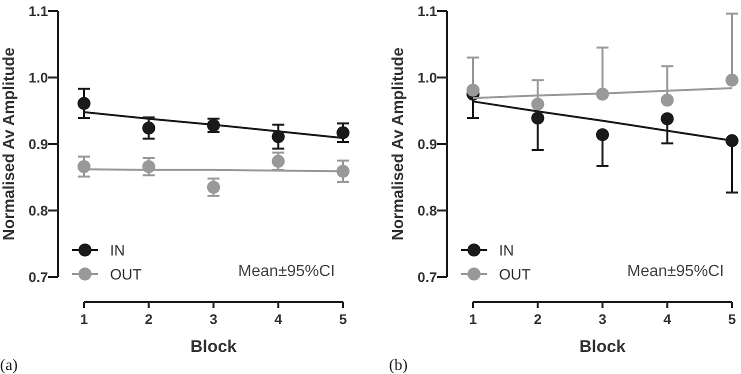  What do you see at coordinates (398, 365) in the screenshot?
I see `text: (b)` at bounding box center [398, 365].